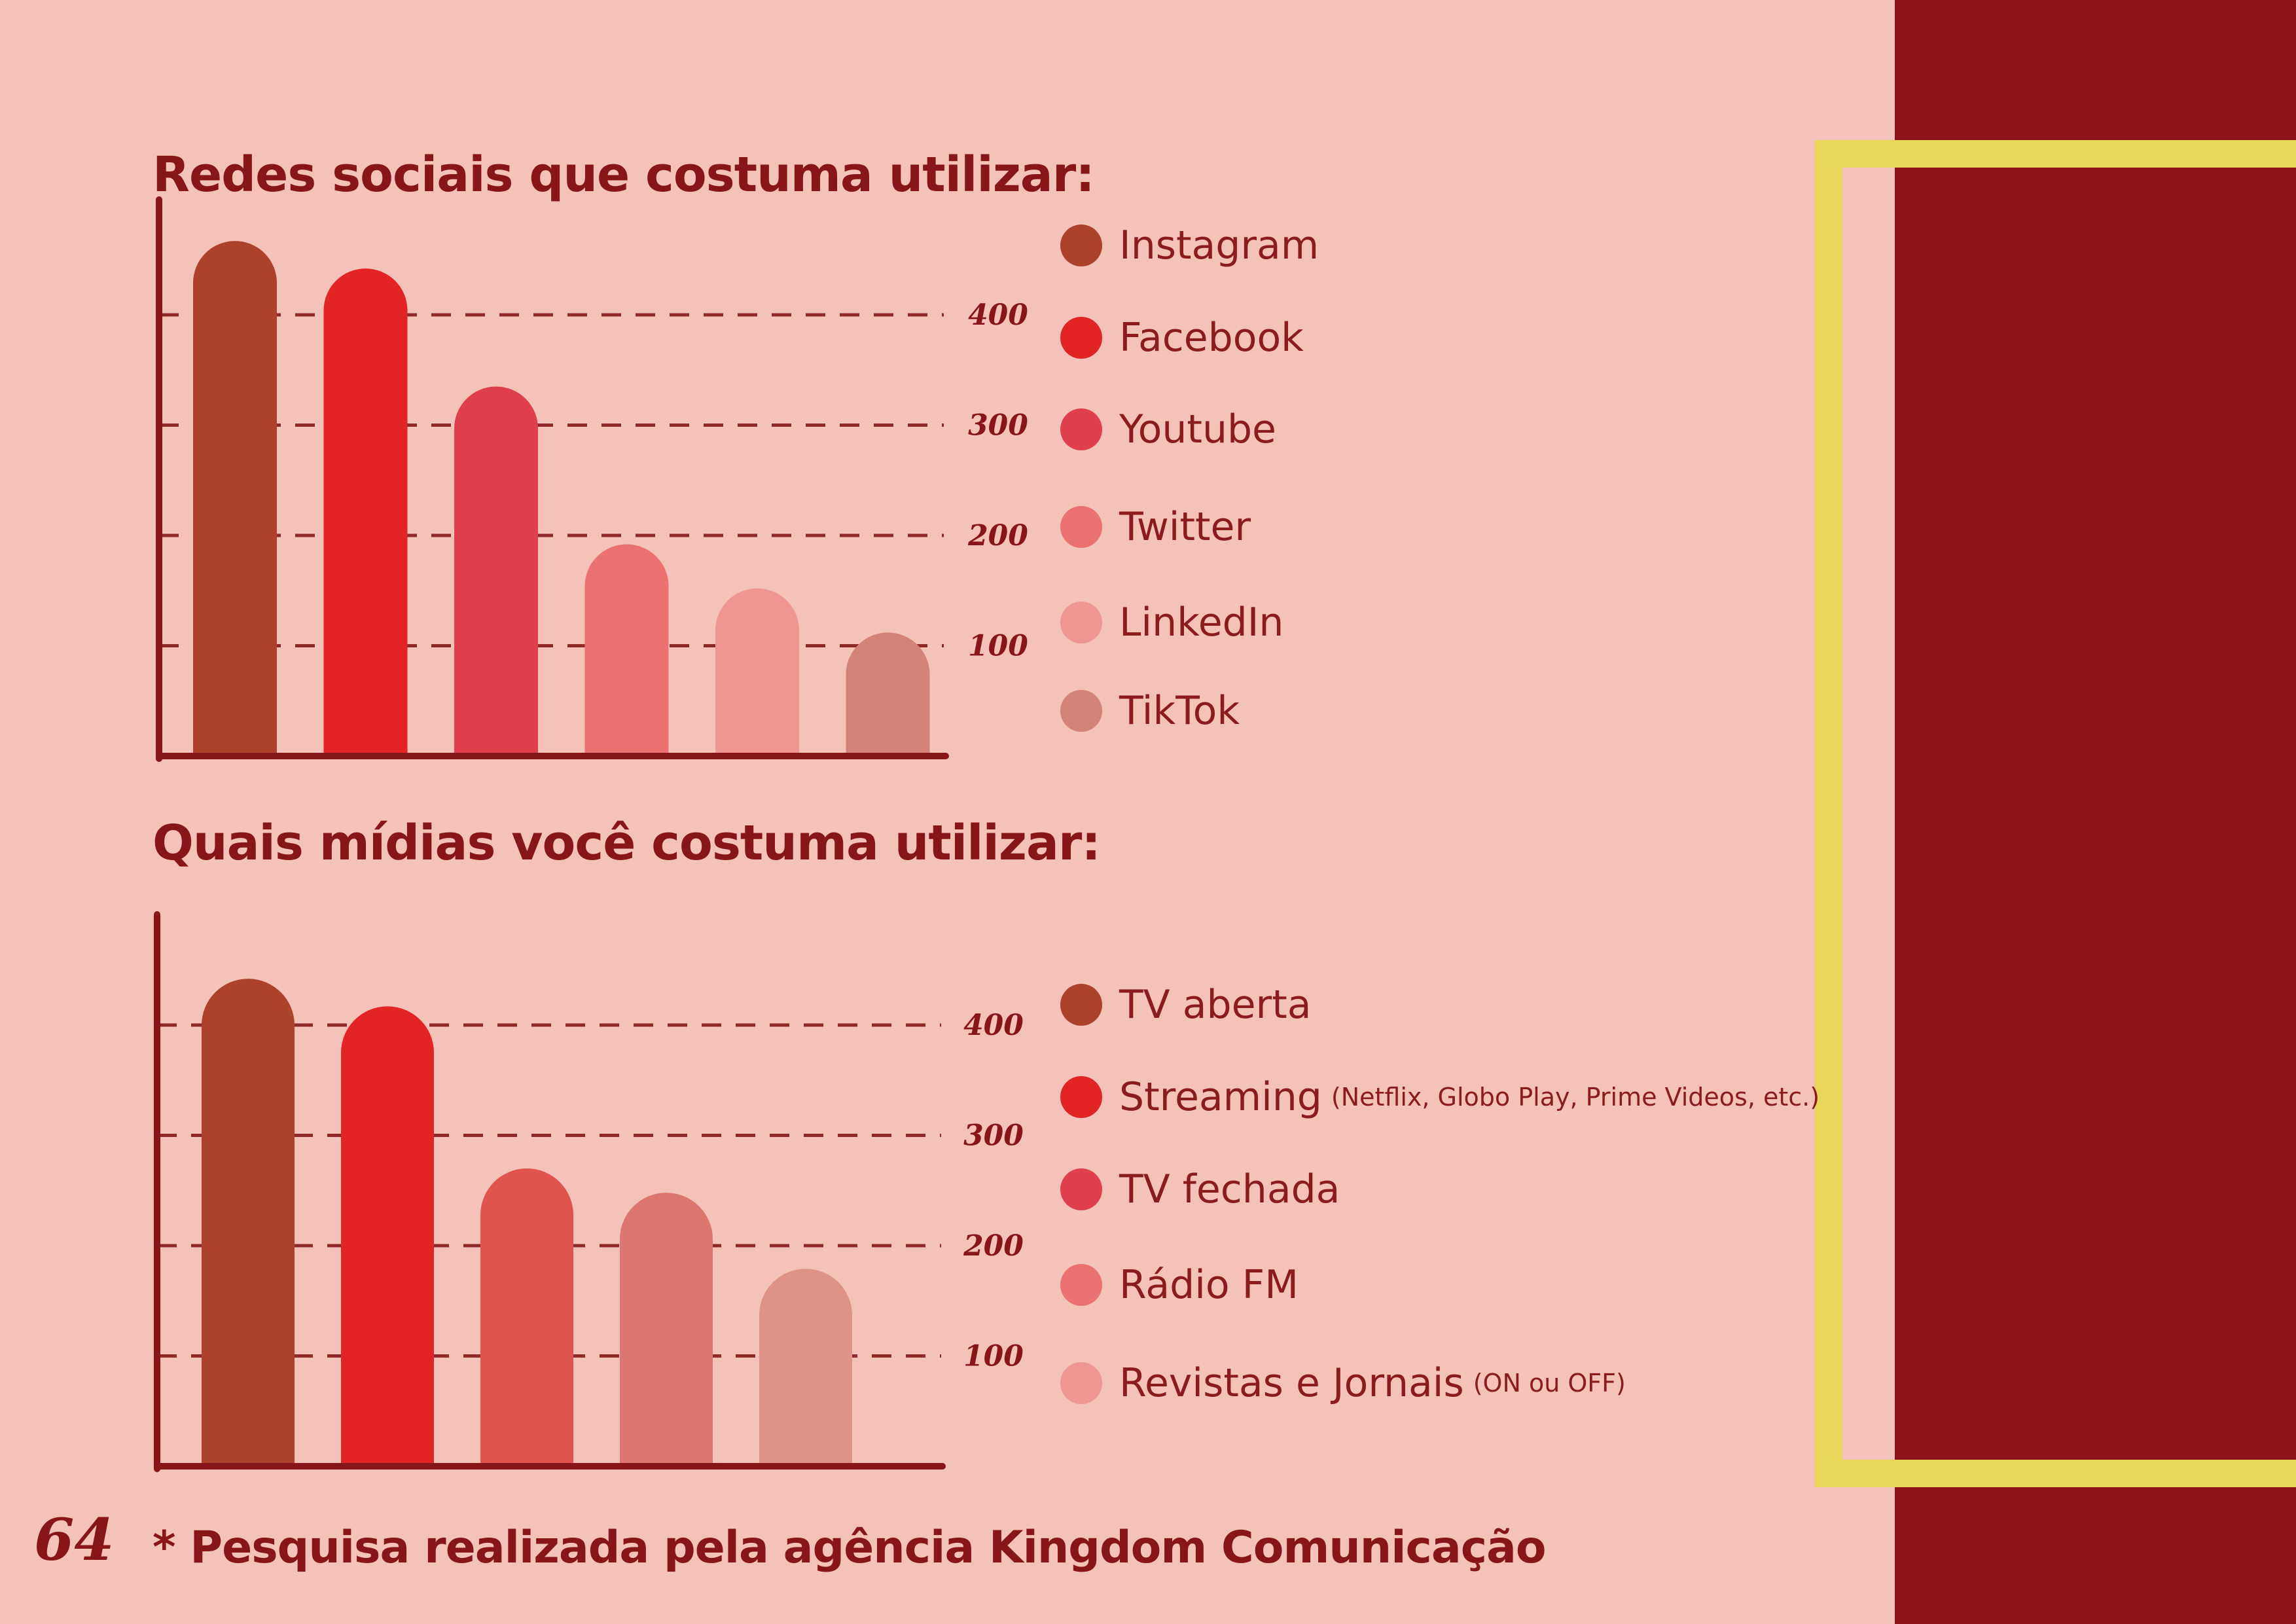 The height and width of the screenshot is (1624, 2296). I want to click on legend-label: Facebook, so click(1211, 338).